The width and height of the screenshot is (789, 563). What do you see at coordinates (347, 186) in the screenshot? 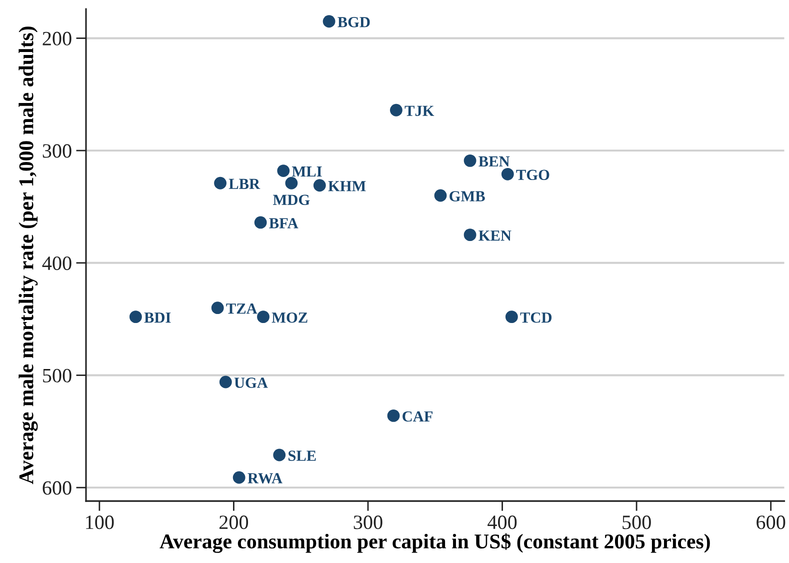
I see `annotation: KHM` at bounding box center [347, 186].